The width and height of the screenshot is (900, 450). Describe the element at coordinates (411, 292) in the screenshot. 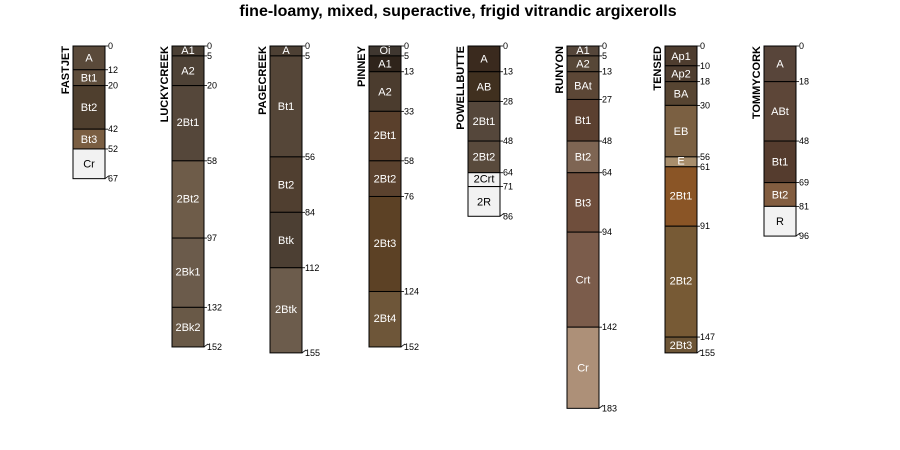

I see `depth-label: 124` at that location.